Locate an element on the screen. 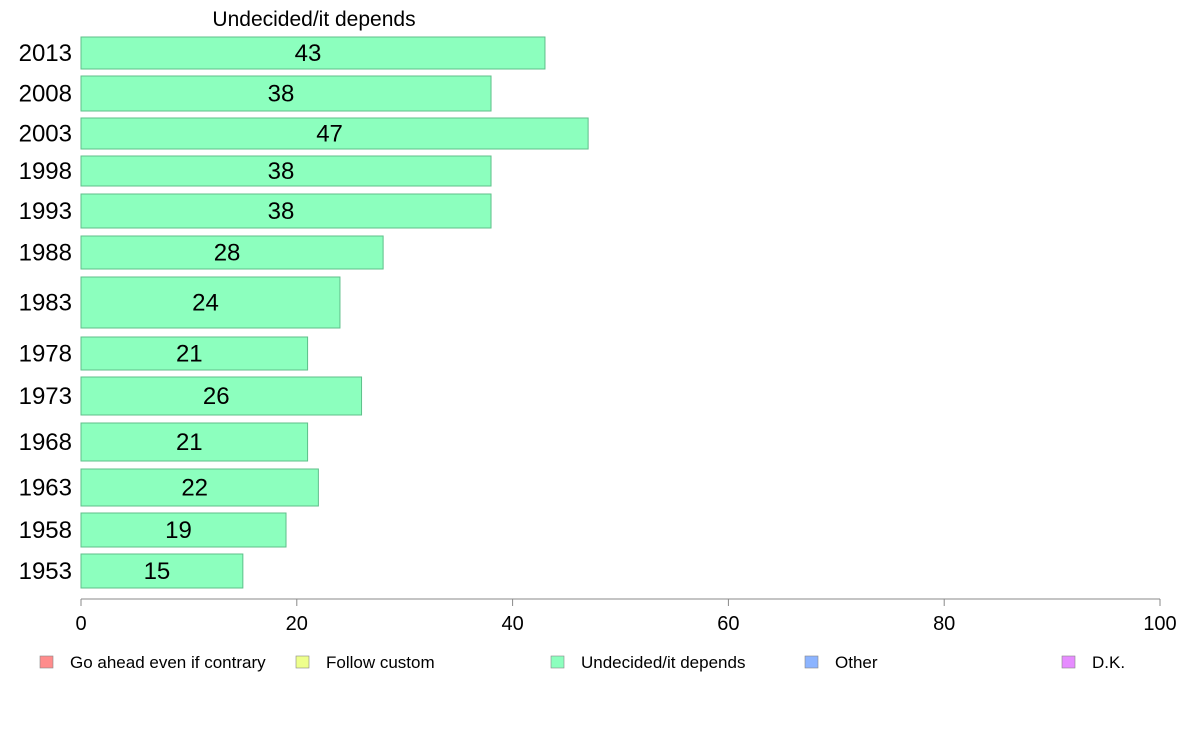  bar-1993 is located at coordinates (286, 211).